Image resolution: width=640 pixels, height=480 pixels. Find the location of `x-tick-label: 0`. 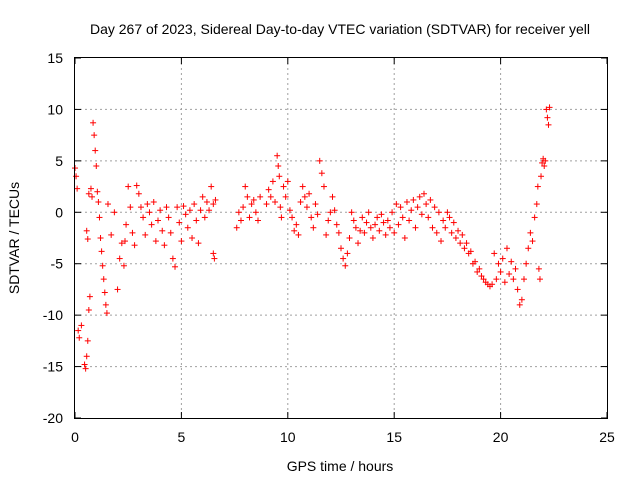

x-tick-label: 0 is located at coordinates (75, 437).